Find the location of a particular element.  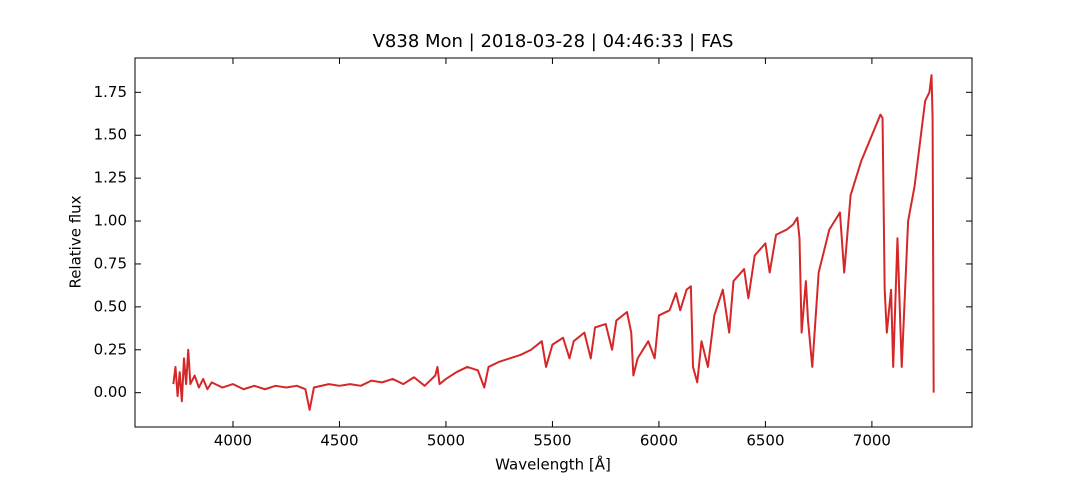

x-tick-label: 5000 is located at coordinates (446, 441).